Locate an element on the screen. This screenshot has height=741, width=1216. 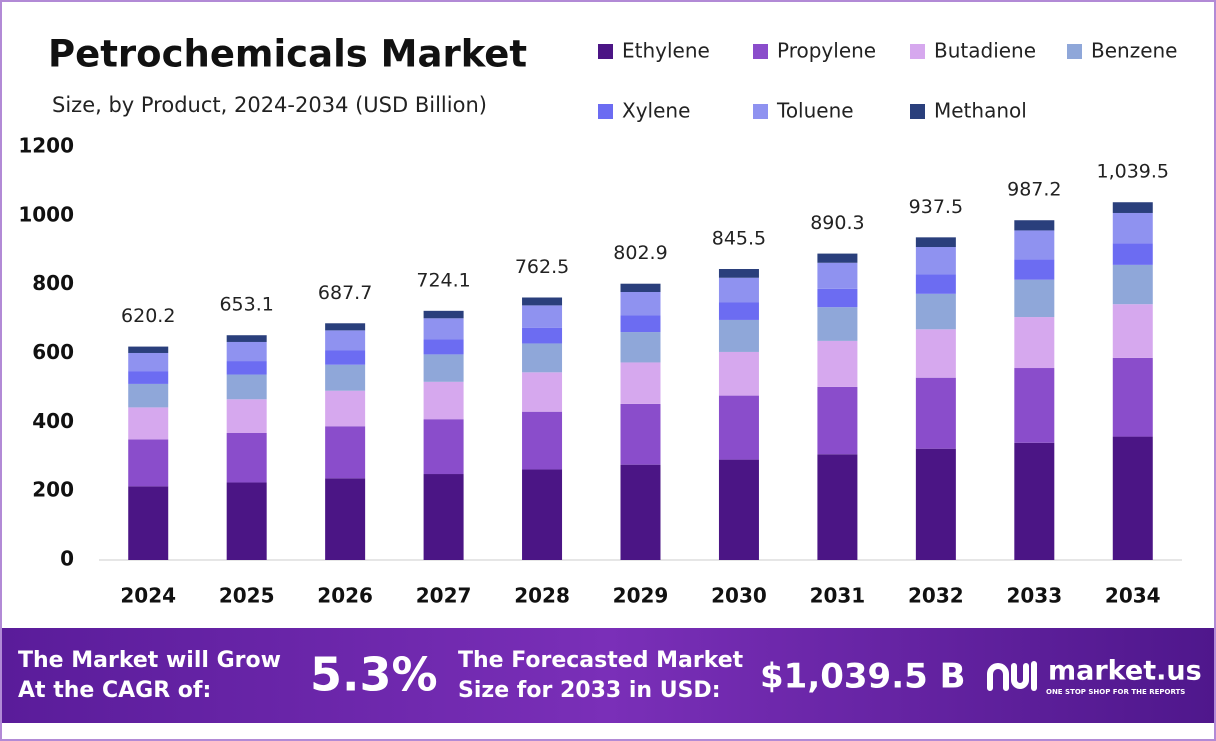
total-label: 724.1 is located at coordinates (443, 280).